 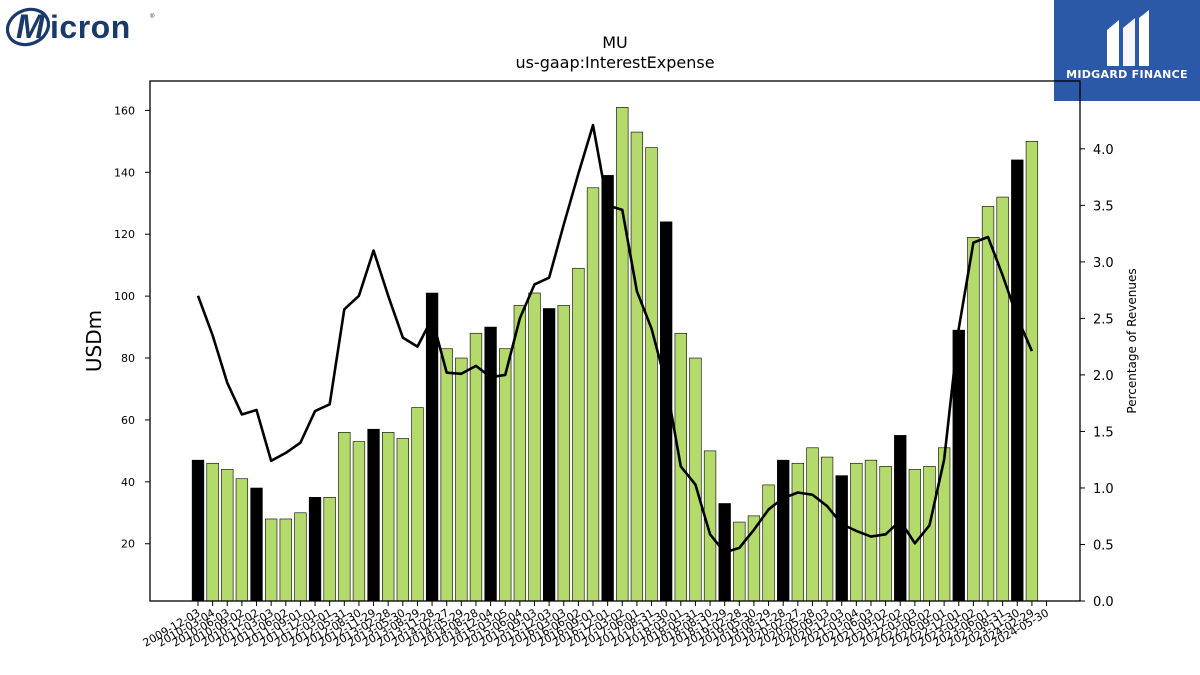 I want to click on y-tick-label: 100, so click(x=124, y=296).